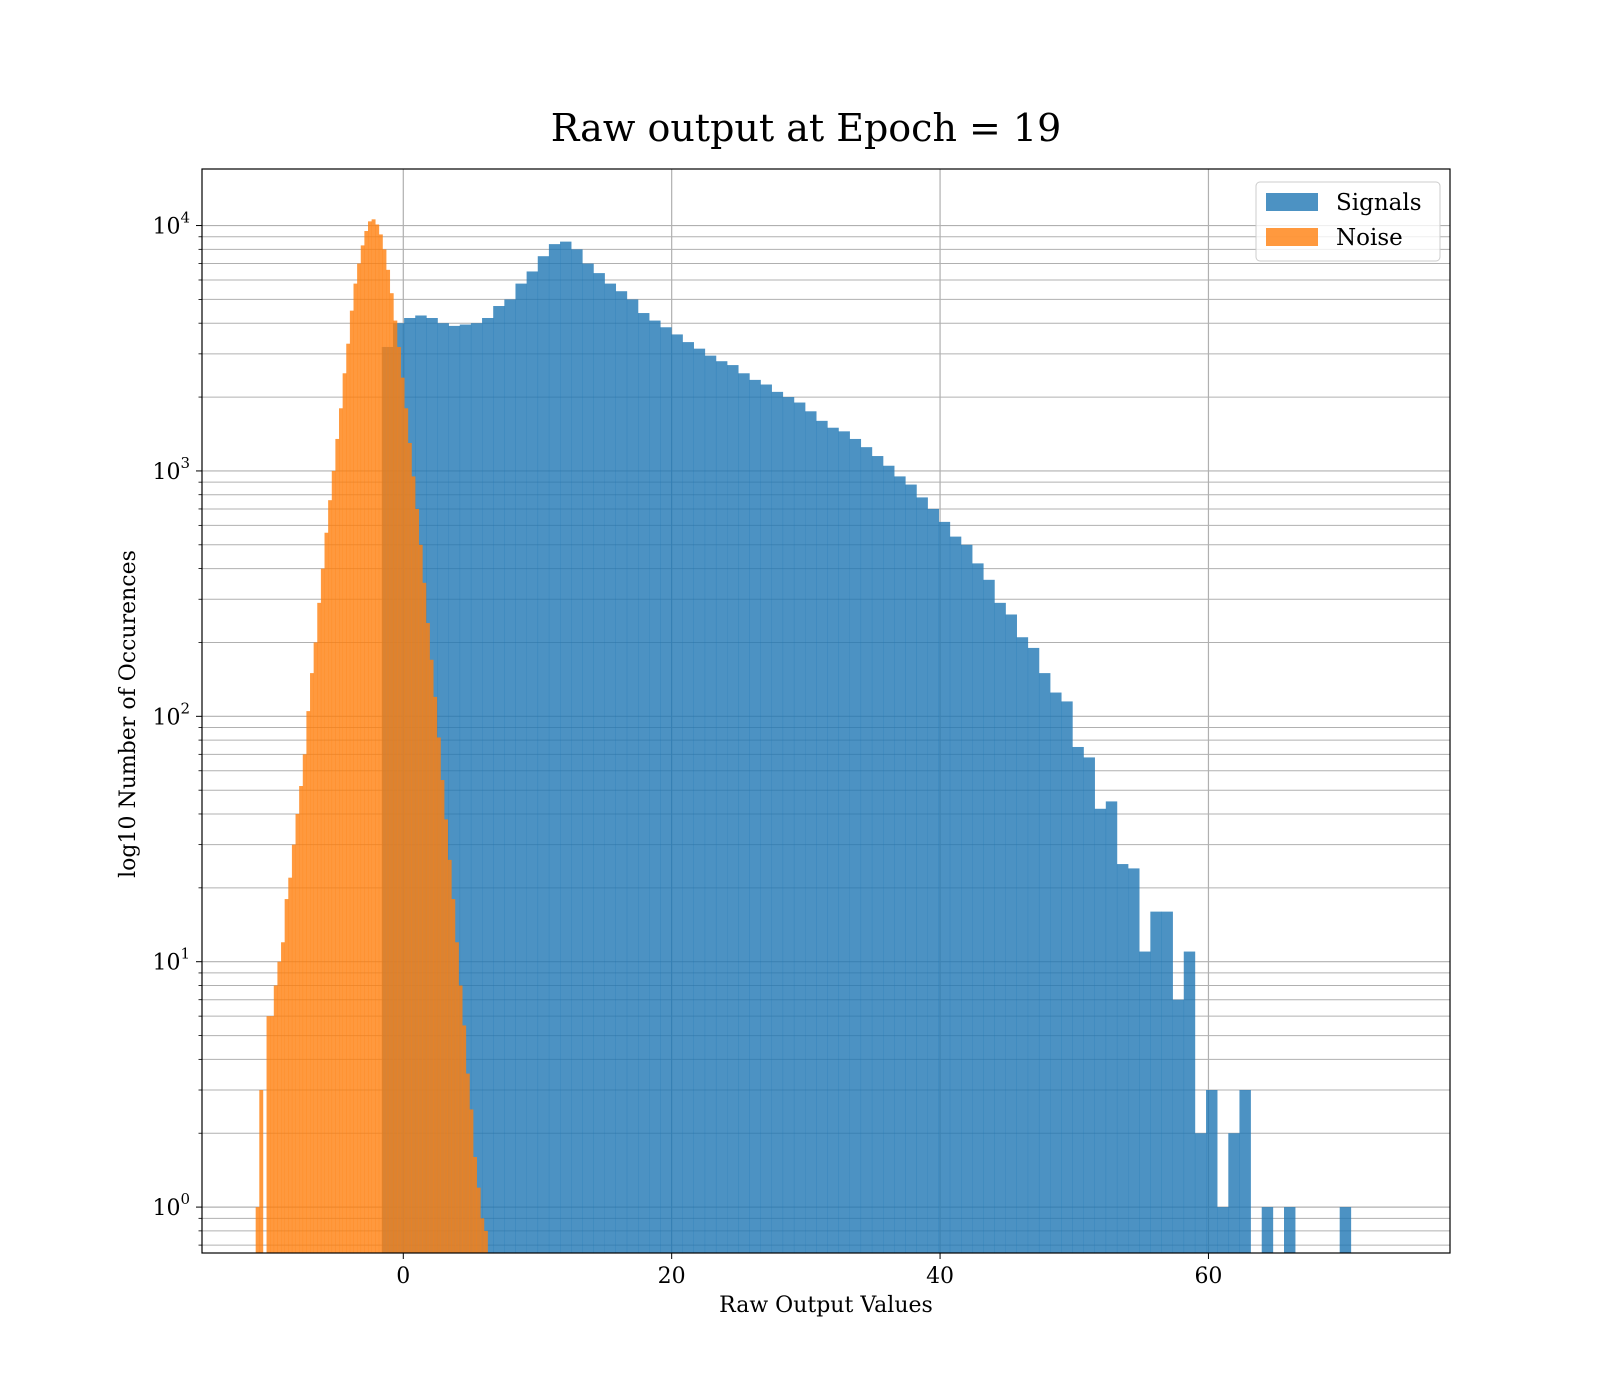 Image resolution: width=1600 pixels, height=1400 pixels. Describe the element at coordinates (1379, 203) in the screenshot. I see `legend-label-signals: Signals` at that location.